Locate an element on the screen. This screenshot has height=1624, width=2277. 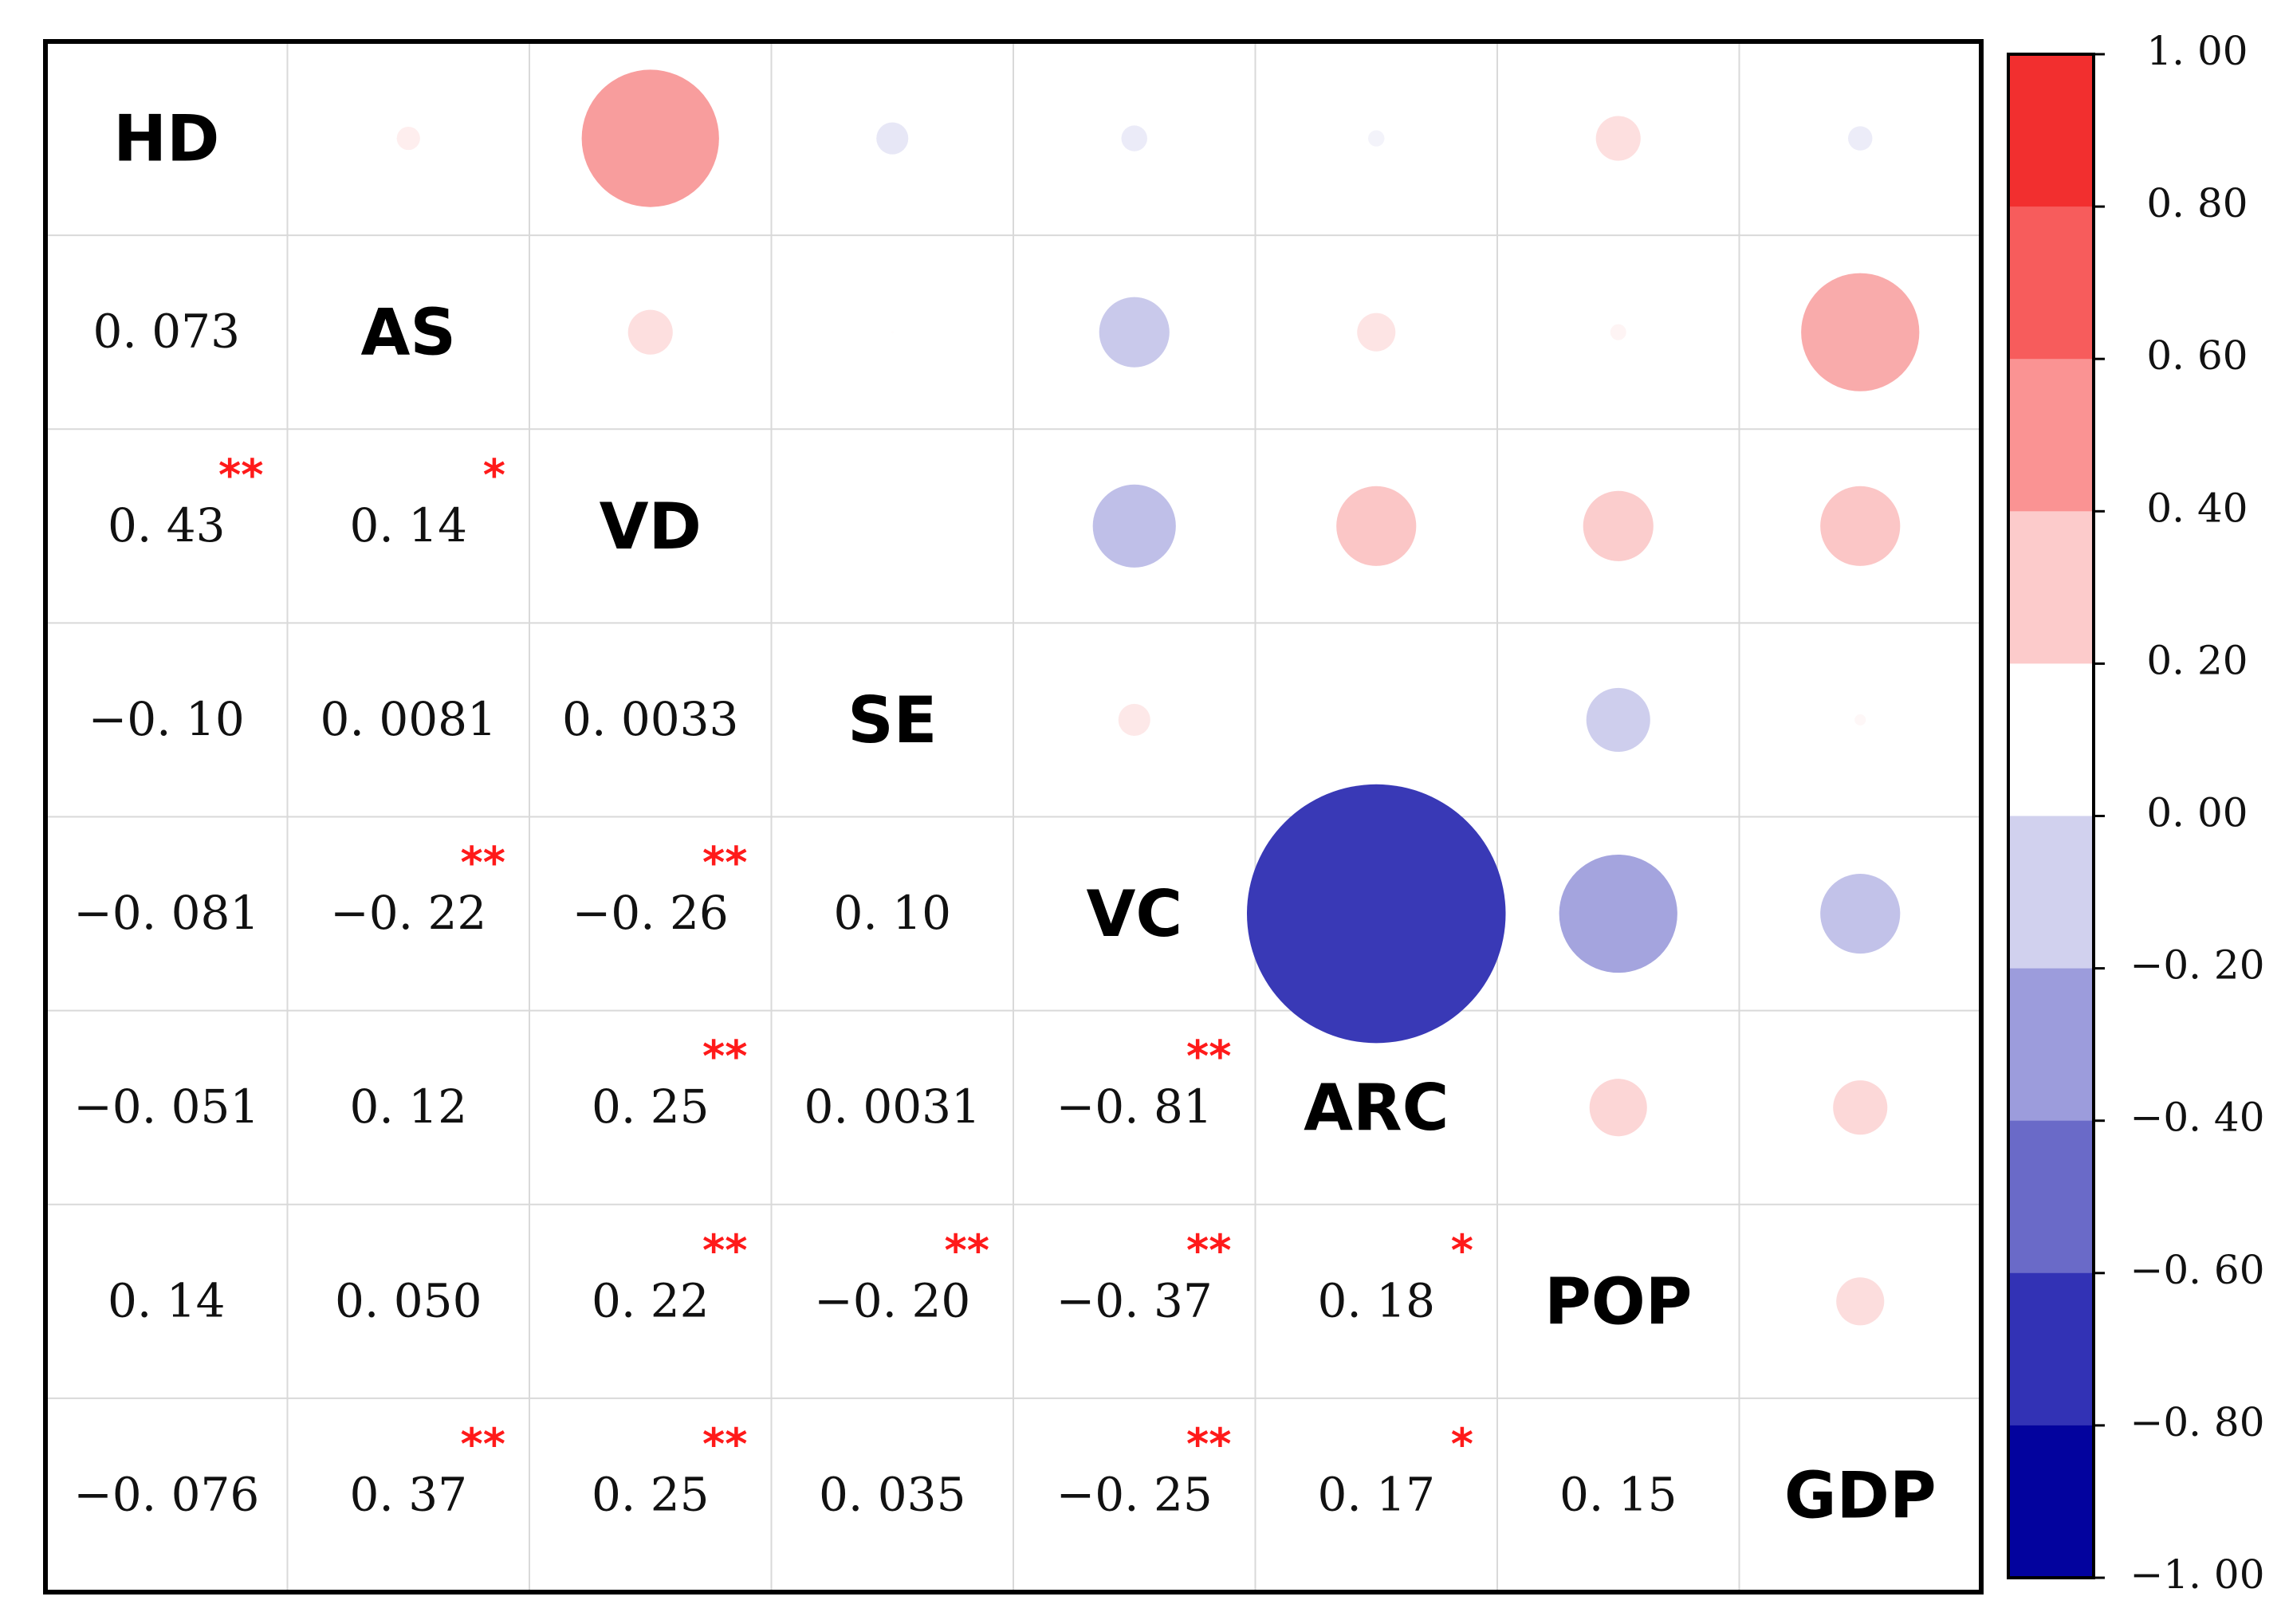
corr-circle-hd-pop is located at coordinates (1618, 139).